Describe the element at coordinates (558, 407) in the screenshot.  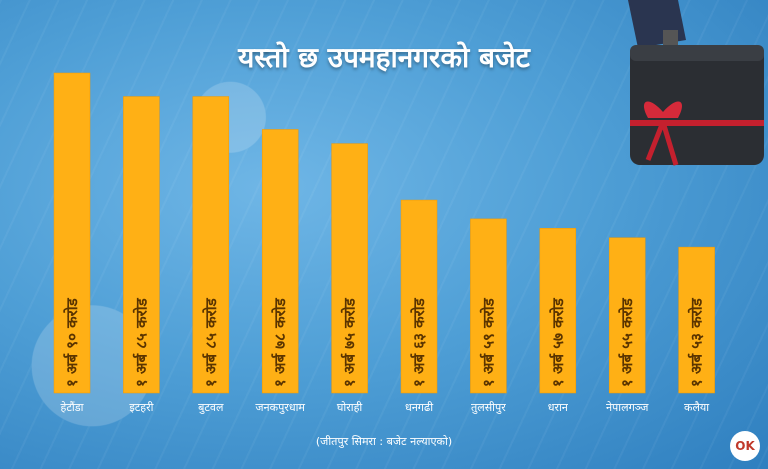
I see `category-label-8: धरान` at that location.